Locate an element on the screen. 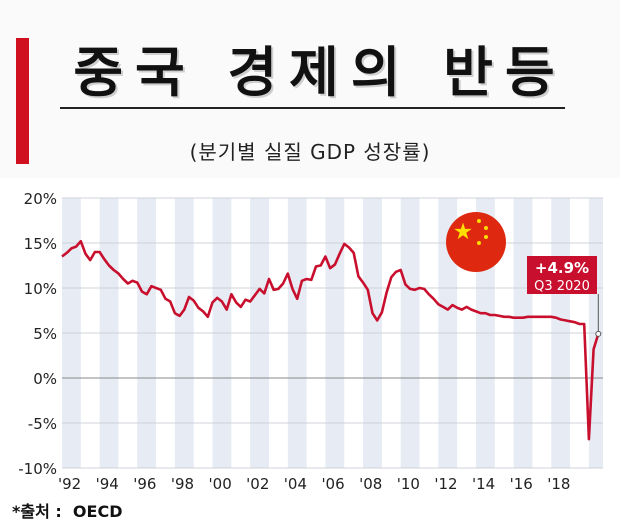  x-tick-label: '02 is located at coordinates (257, 484).